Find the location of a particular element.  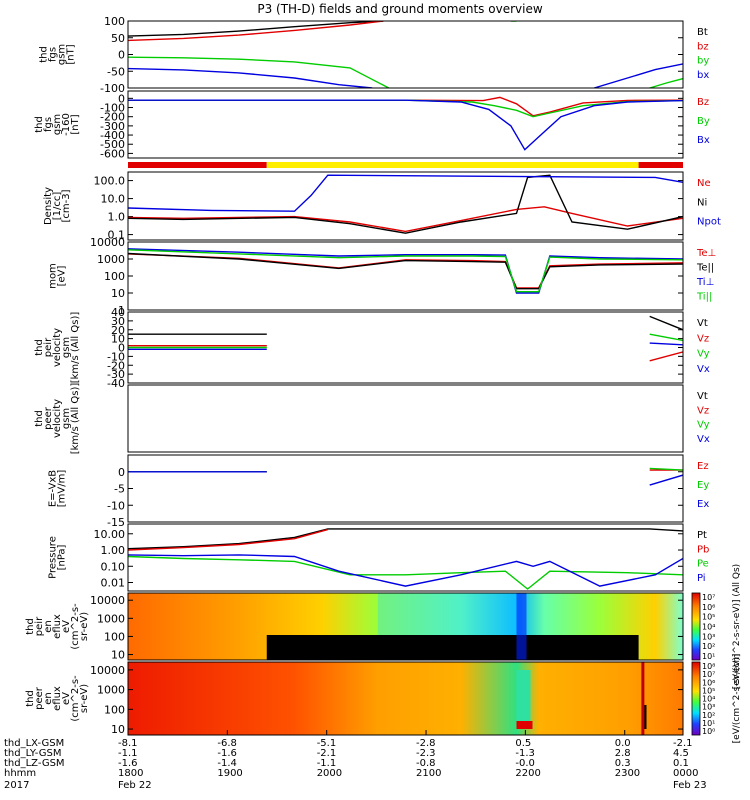

y-tick-label: 100.0 is located at coordinates (110, 181).